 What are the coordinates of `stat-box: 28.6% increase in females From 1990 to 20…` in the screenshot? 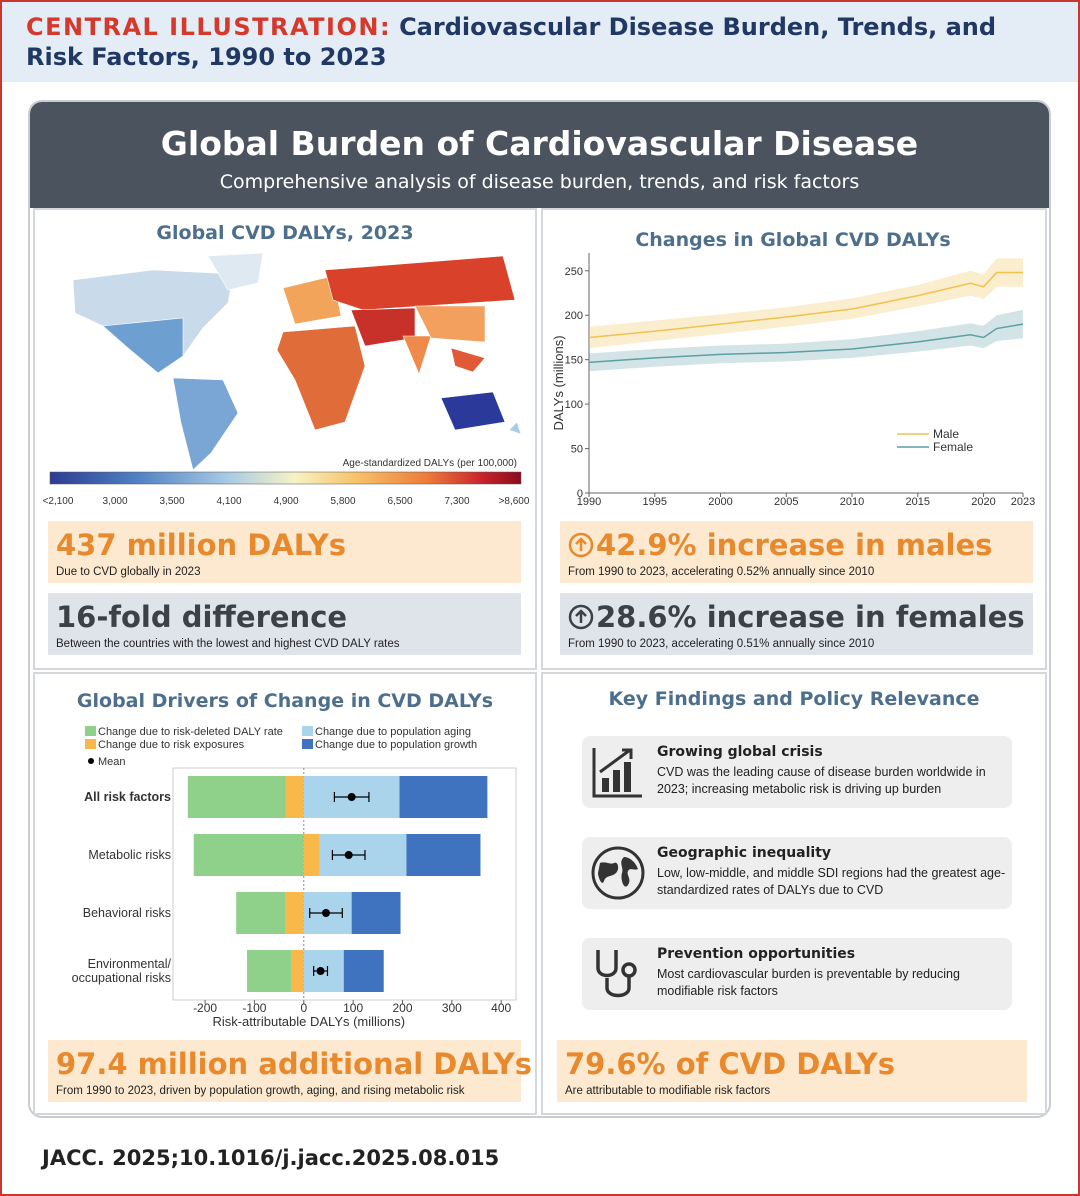 It's located at (796, 624).